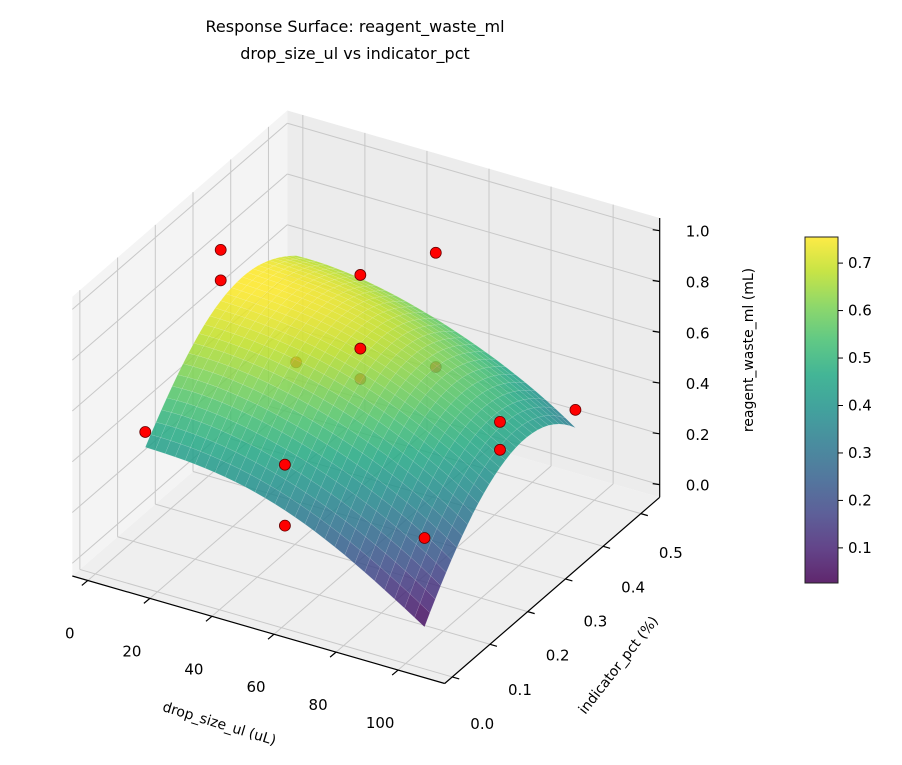  What do you see at coordinates (193, 669) in the screenshot?
I see `x-tick-label: 40` at bounding box center [193, 669].